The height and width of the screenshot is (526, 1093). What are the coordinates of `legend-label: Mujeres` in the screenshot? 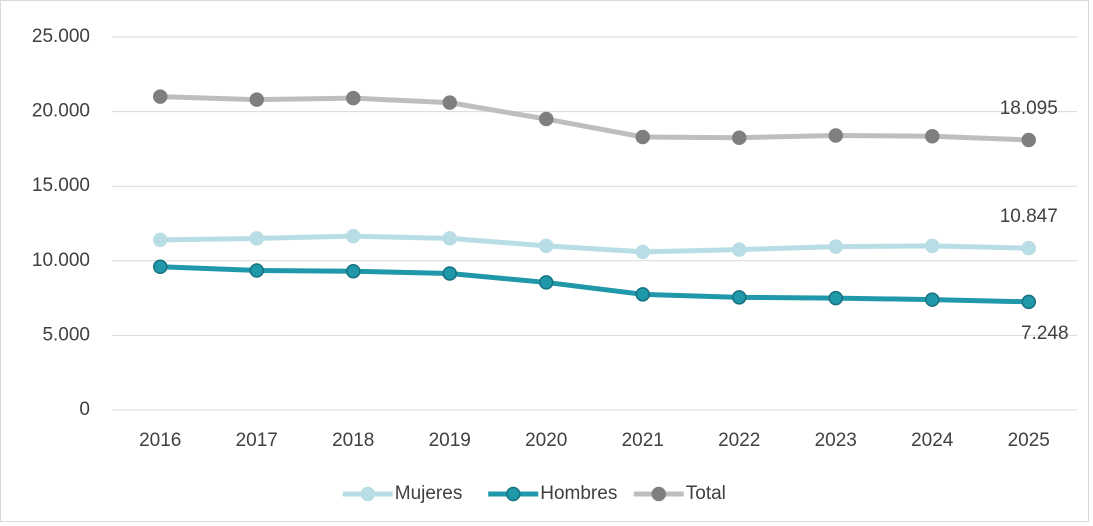 It's located at (429, 493).